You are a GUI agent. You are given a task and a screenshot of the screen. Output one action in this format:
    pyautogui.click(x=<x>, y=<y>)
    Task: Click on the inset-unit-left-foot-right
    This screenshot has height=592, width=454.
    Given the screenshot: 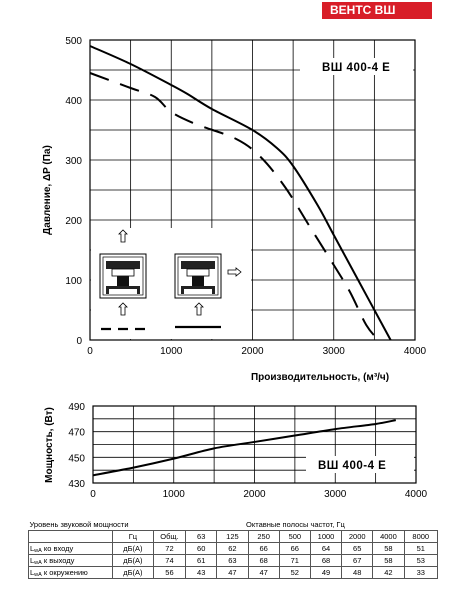 What is the action you would take?
    pyautogui.click(x=138, y=291)
    